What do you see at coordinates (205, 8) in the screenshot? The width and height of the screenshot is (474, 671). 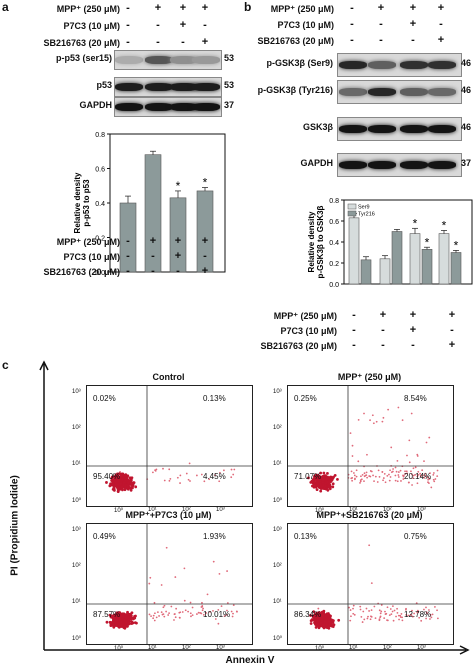 I see `panel-a-sign: +` at bounding box center [205, 8].